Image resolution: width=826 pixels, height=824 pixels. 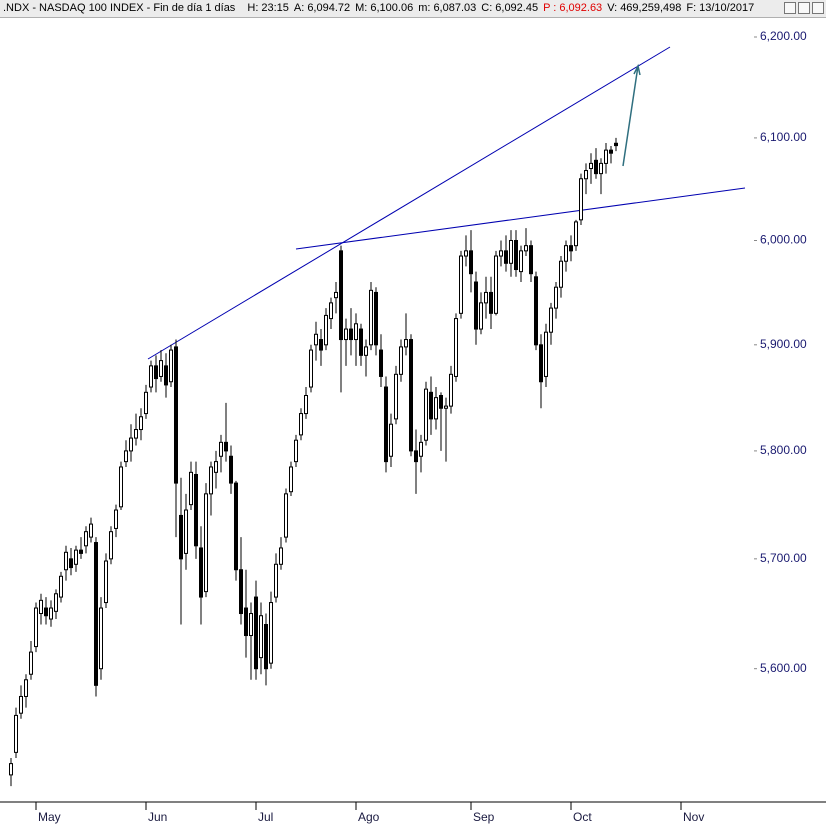 What do you see at coordinates (727, 8) in the screenshot?
I see `info-value: 13/10/2017` at bounding box center [727, 8].